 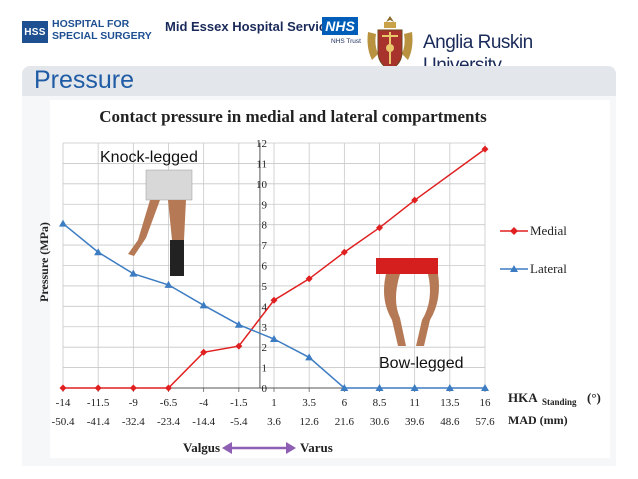 I want to click on mad-tick-label: 48.6, so click(x=450, y=422).